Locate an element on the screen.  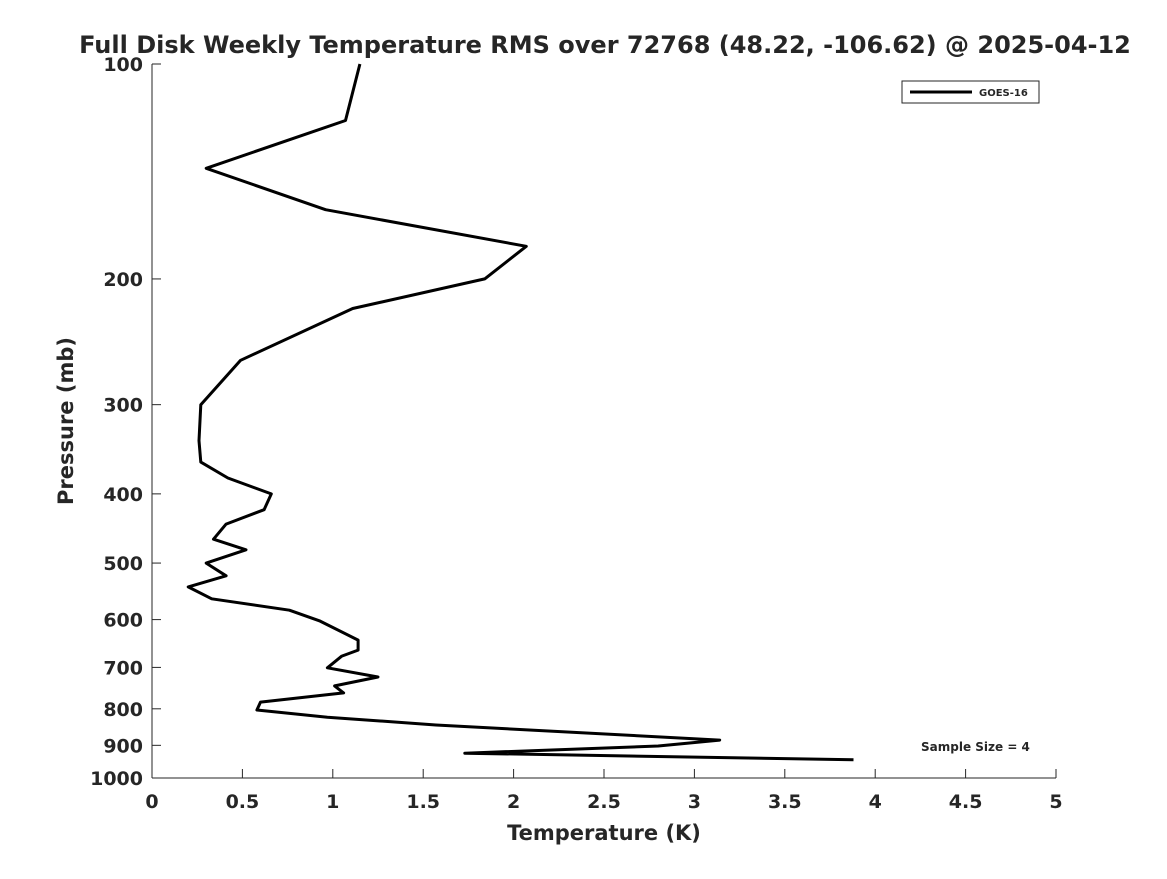
x-tick-label: 3 is located at coordinates (694, 802).